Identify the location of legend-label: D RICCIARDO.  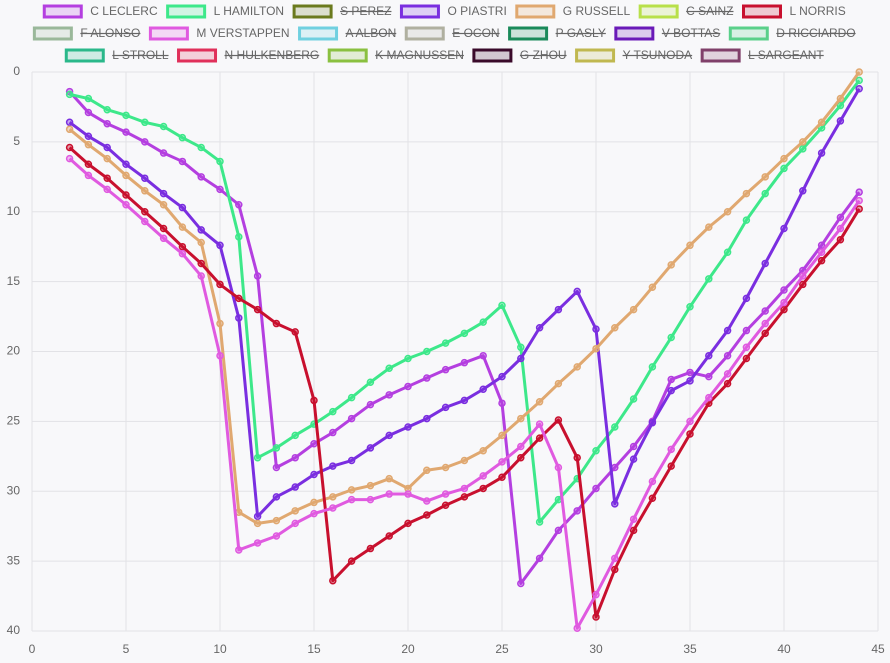
(815, 33).